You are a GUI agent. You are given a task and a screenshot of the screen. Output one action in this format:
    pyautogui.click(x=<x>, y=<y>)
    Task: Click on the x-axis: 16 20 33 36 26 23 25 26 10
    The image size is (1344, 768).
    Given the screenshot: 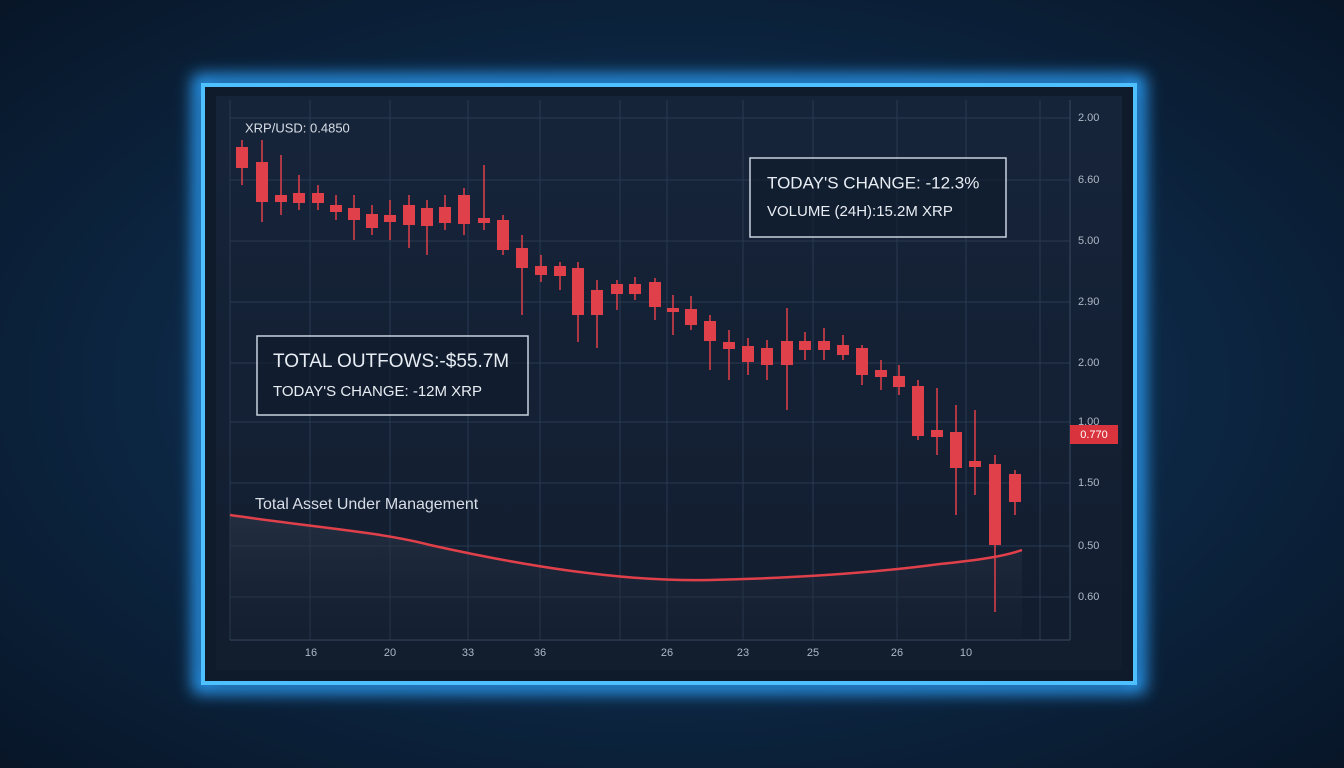 What is the action you would take?
    pyautogui.click(x=638, y=653)
    